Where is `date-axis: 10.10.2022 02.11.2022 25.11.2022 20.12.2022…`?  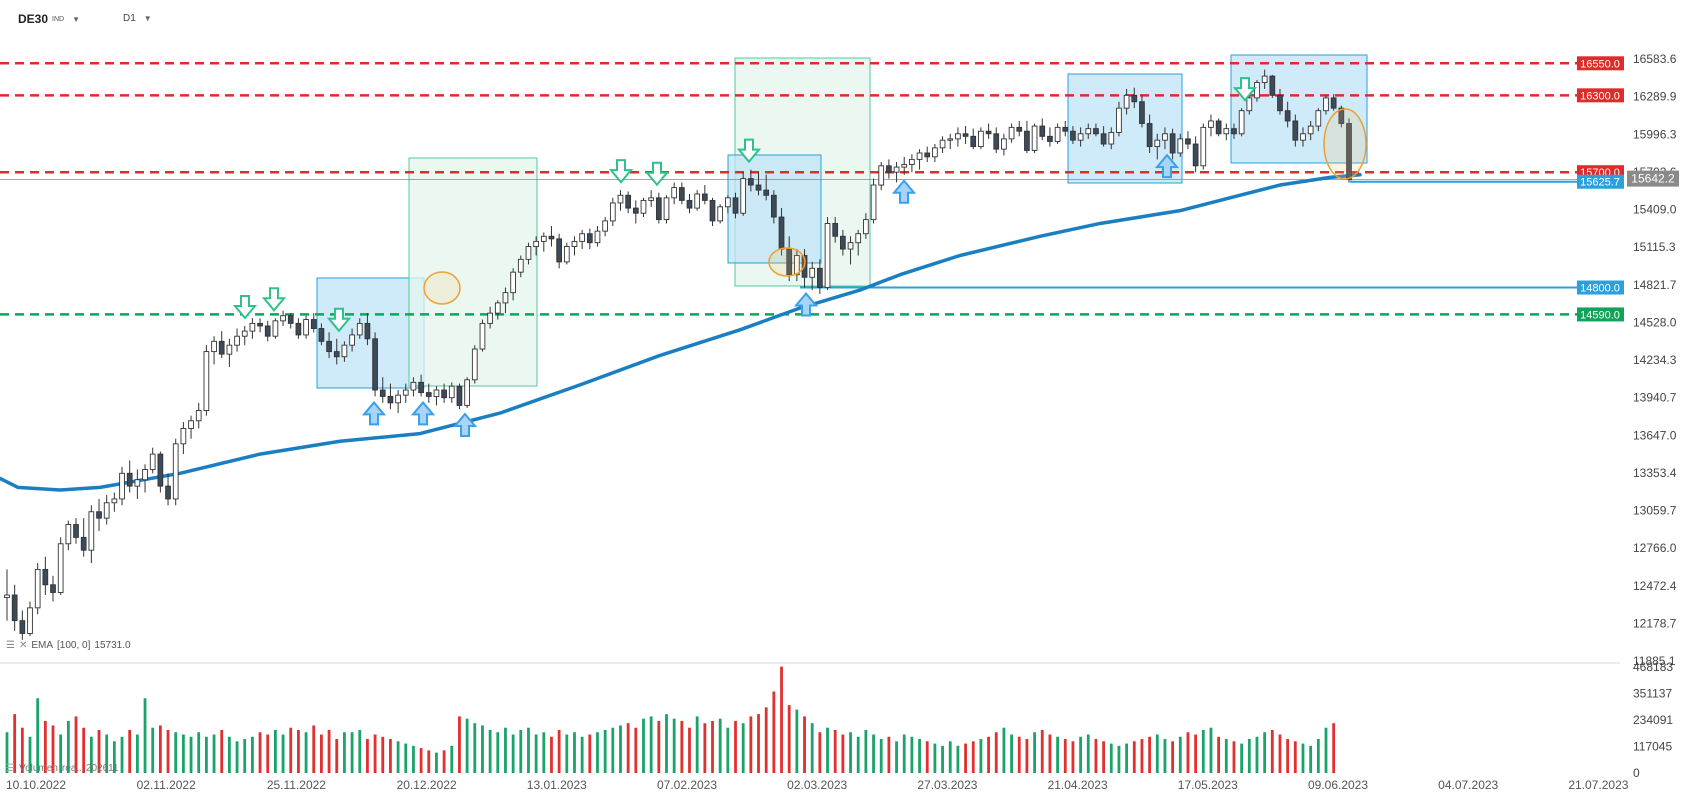
date-axis: 10.10.2022 02.11.2022 25.11.2022 20.12.2022… is located at coordinates (817, 785).